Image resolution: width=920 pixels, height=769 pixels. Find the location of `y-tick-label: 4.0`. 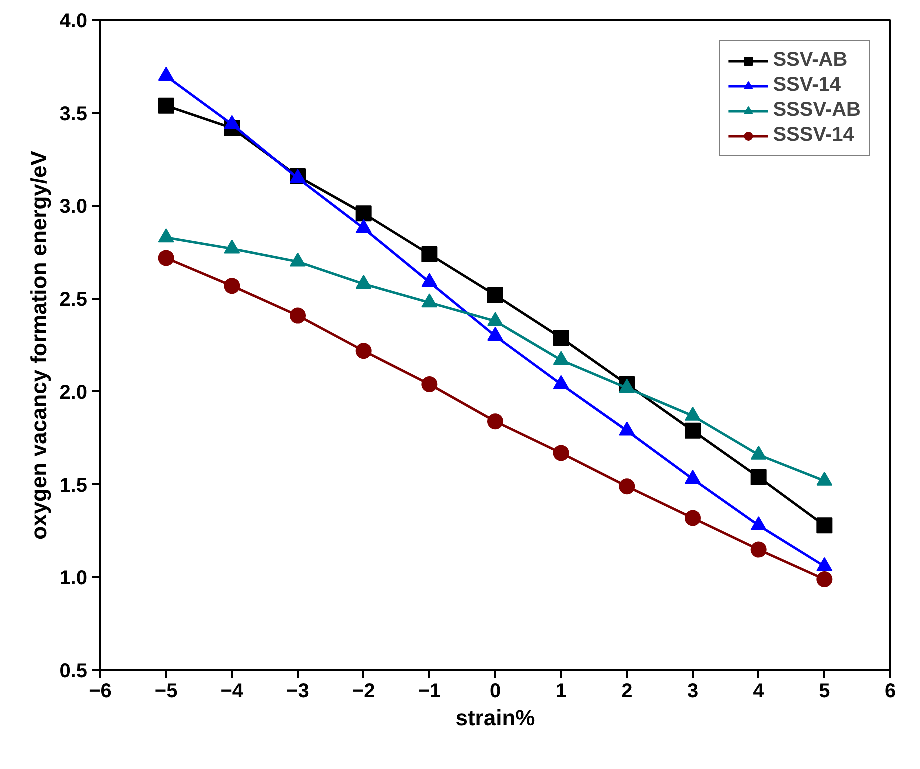

y-tick-label: 4.0 is located at coordinates (74, 21).